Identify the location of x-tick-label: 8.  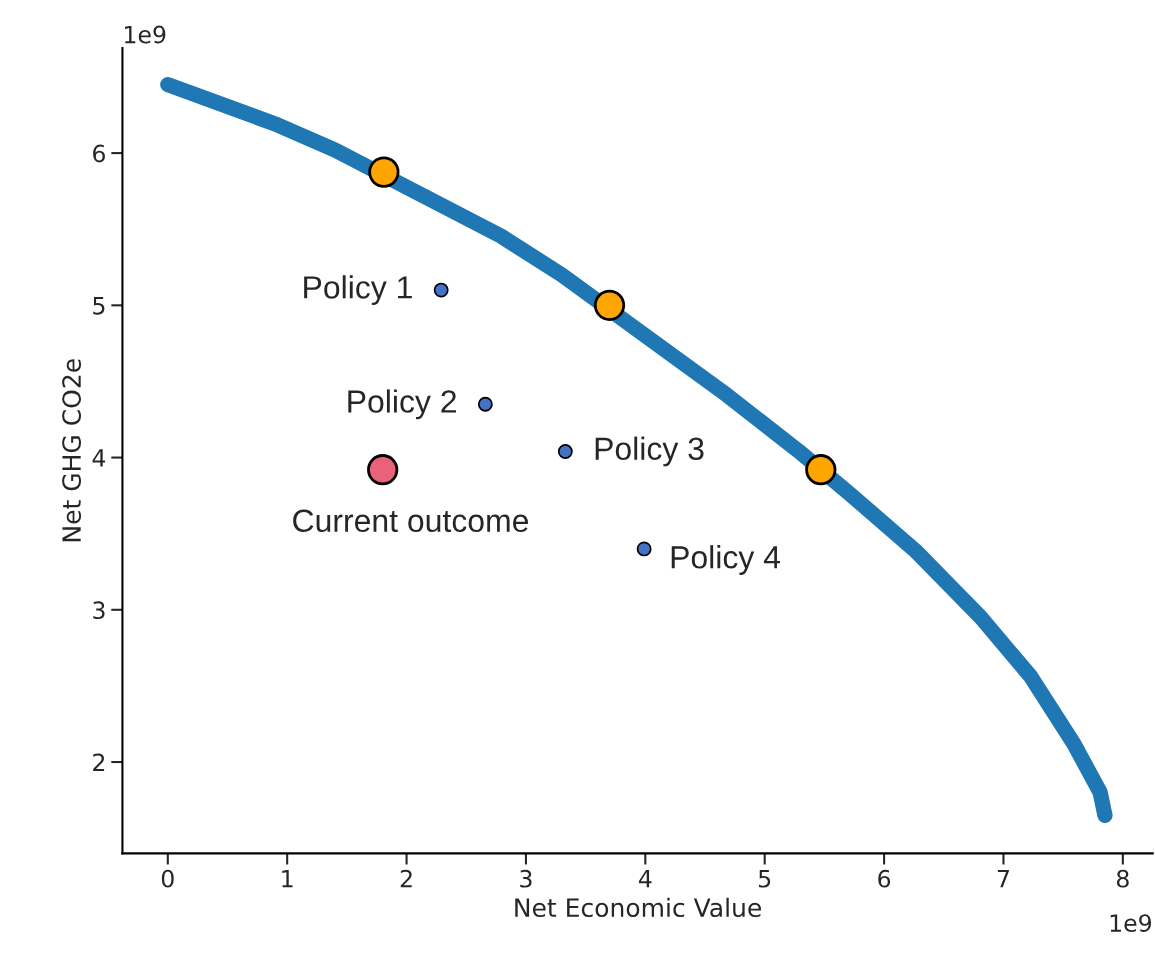
(1122, 878).